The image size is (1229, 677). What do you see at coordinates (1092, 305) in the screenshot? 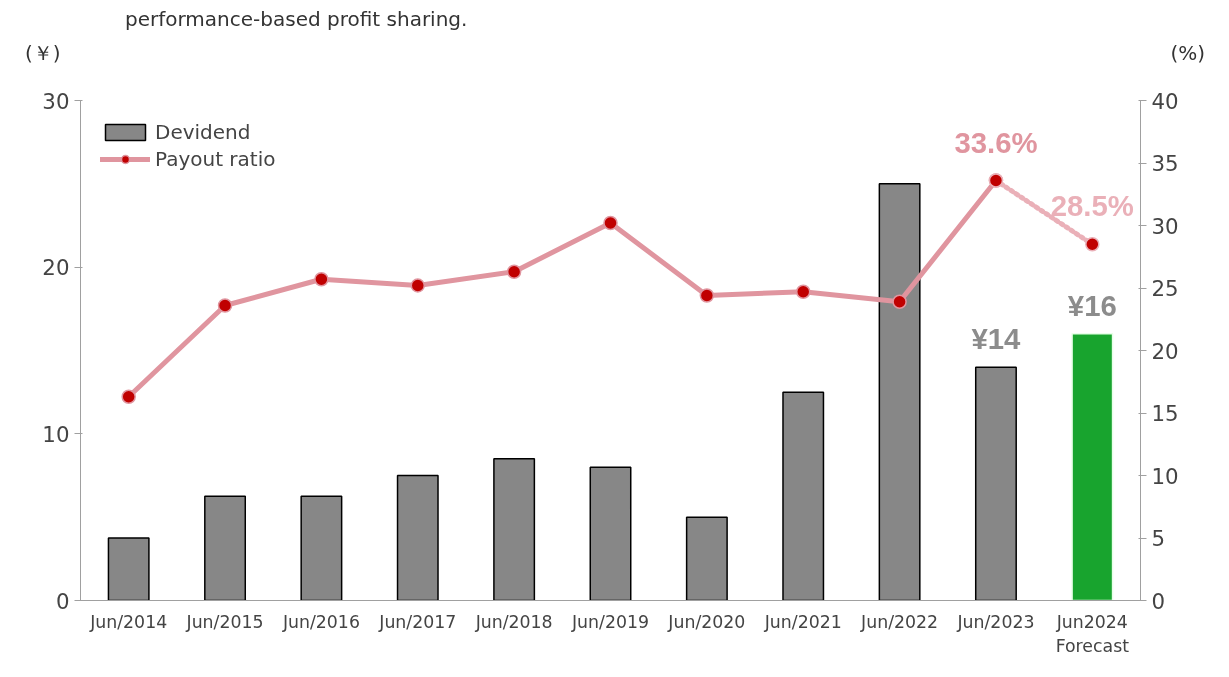
I see `data-label: ¥16` at bounding box center [1092, 305].